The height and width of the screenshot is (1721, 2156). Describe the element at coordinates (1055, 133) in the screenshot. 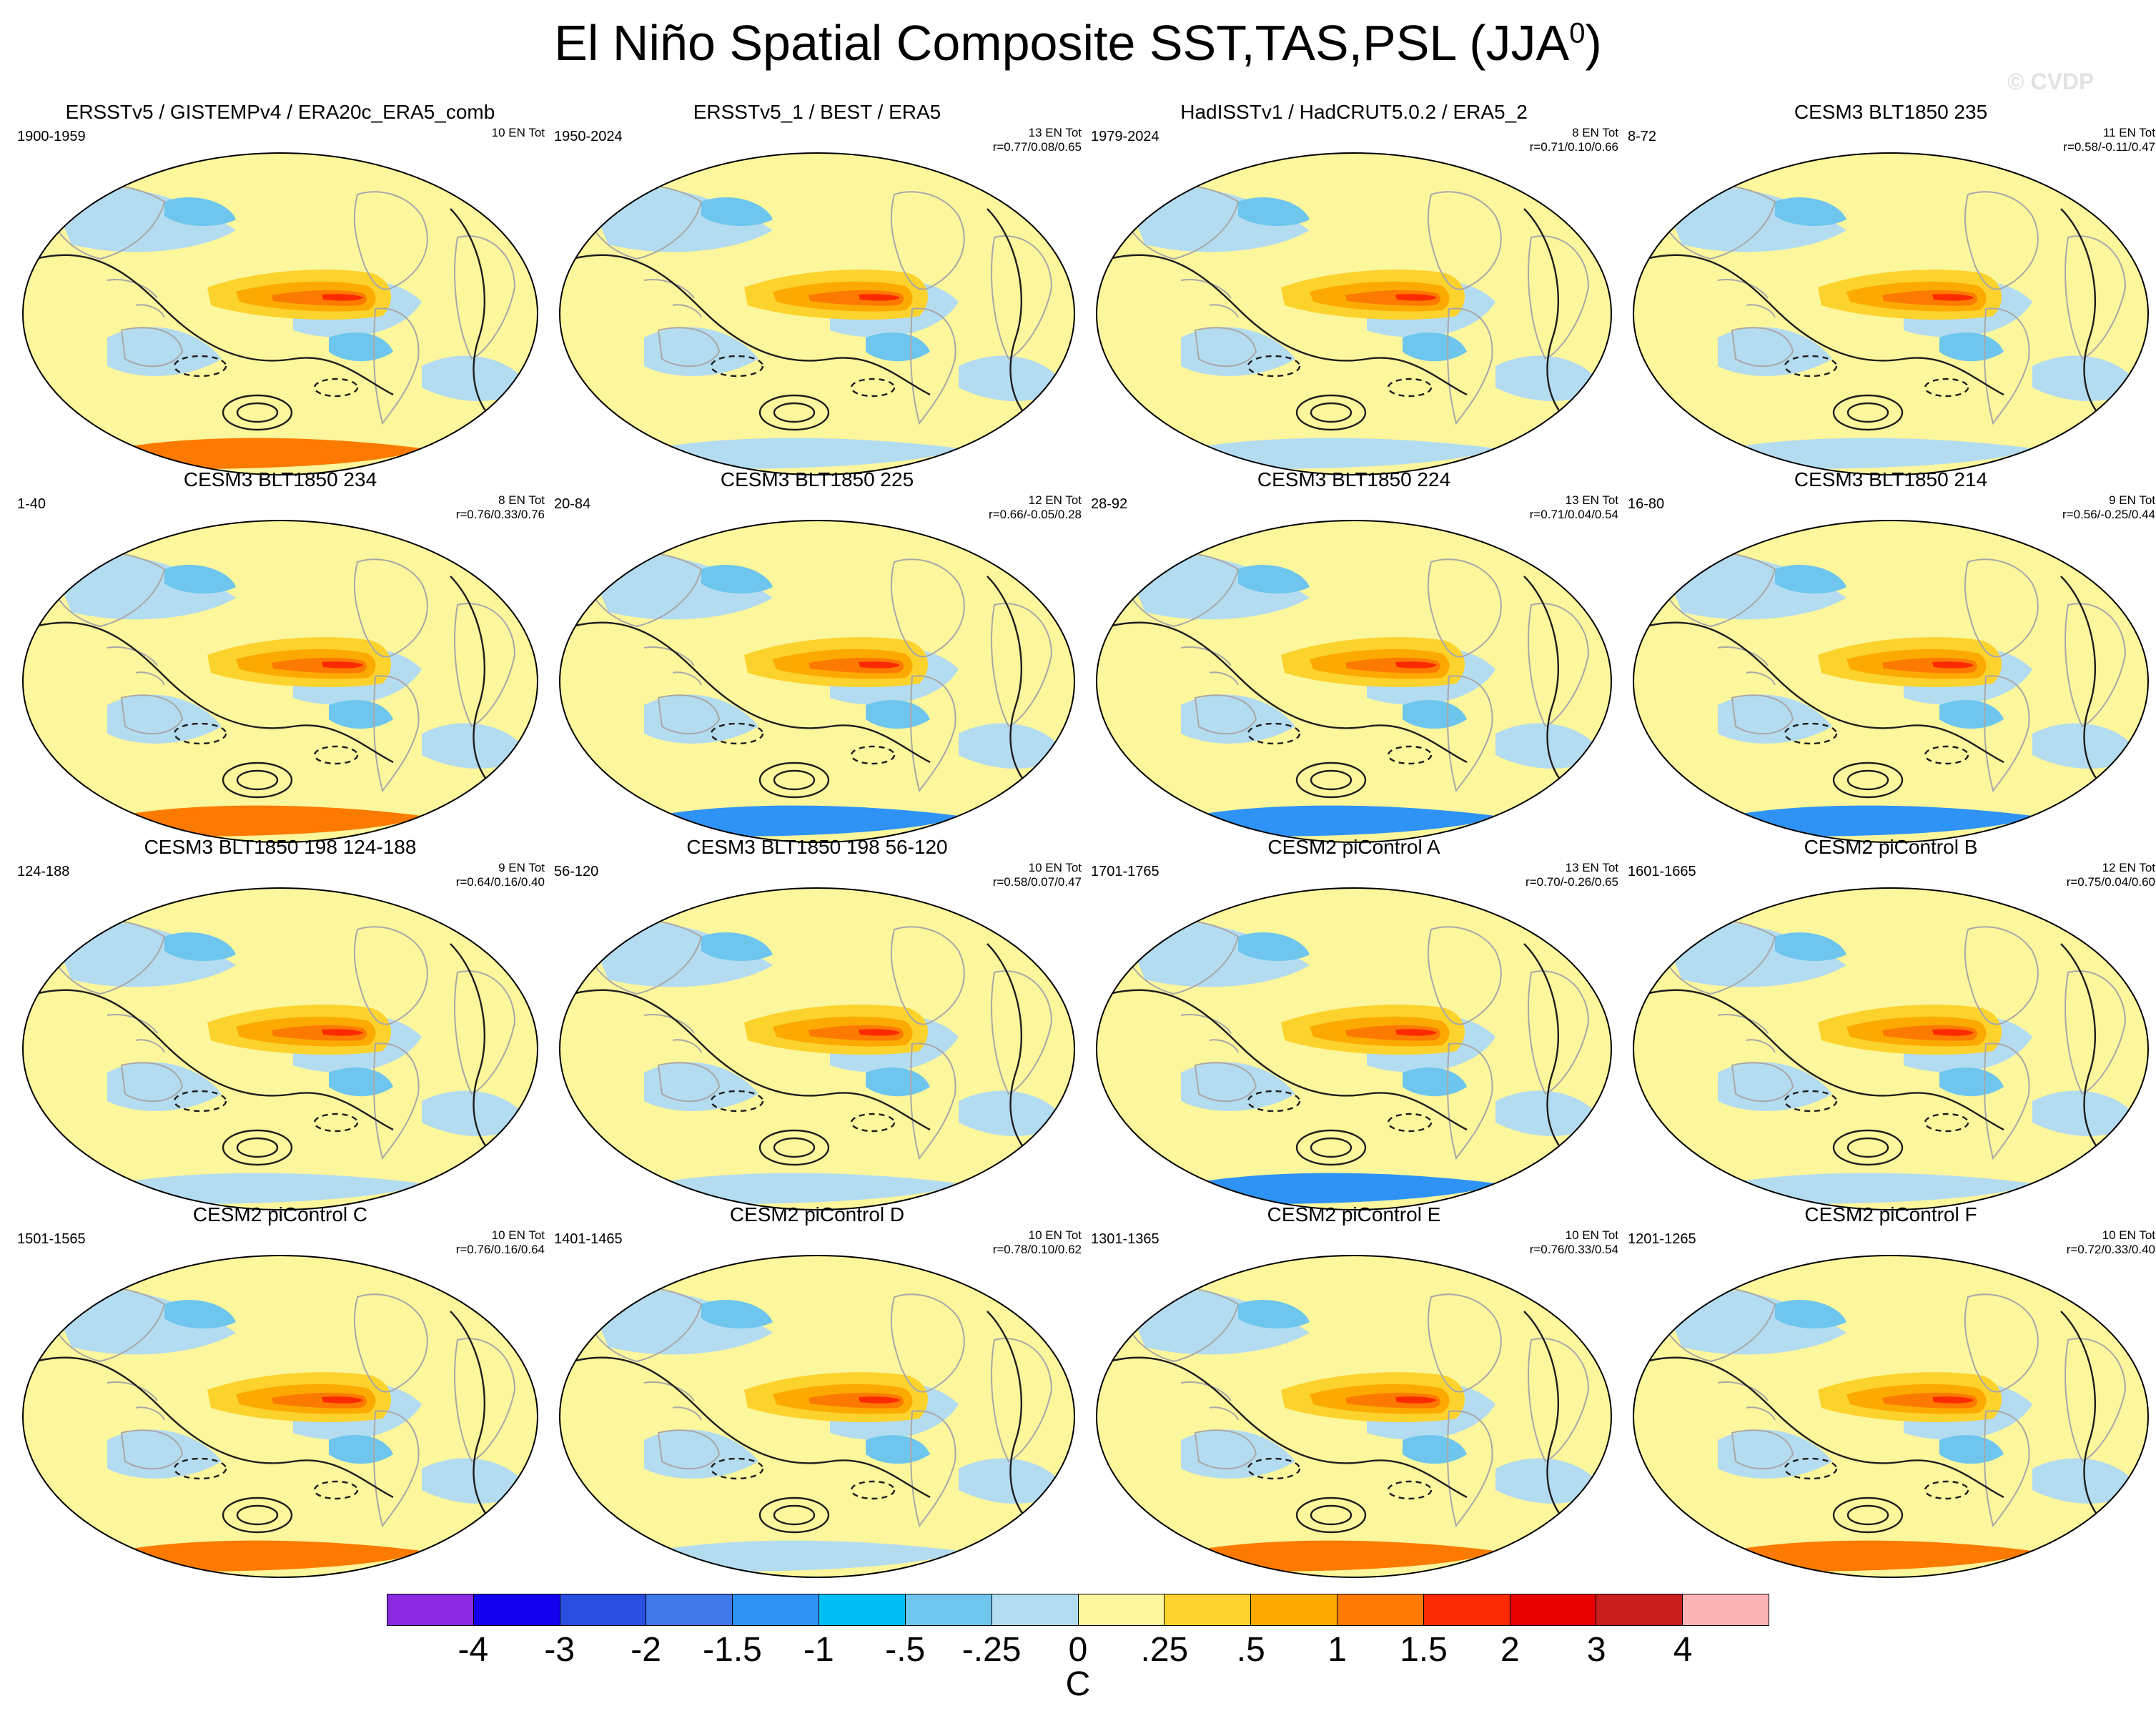

I see `panel-event-count: 13 EN Tot` at that location.